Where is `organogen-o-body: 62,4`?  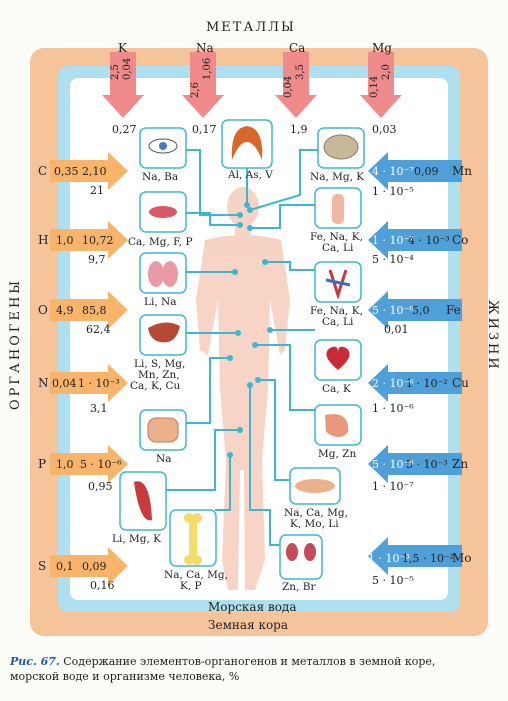 organogen-o-body: 62,4 is located at coordinates (98, 329).